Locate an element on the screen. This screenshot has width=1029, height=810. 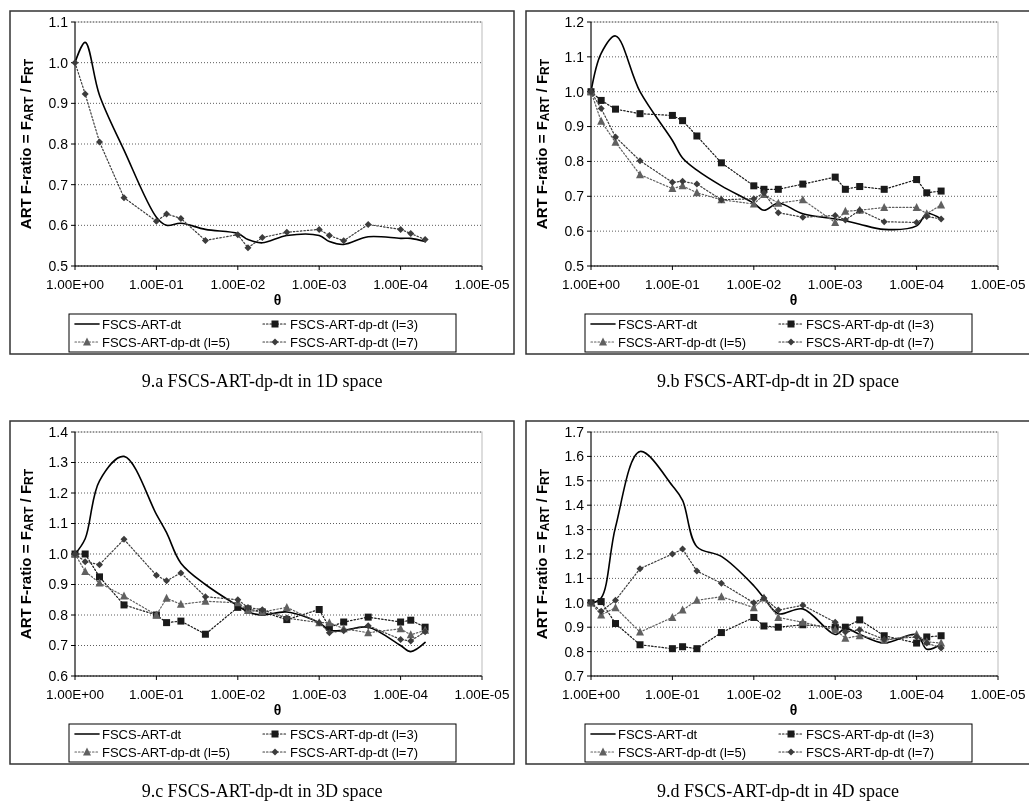
text: 9.d FSCS-ART-dp-dt in 4D space is located at coordinates (778, 791).